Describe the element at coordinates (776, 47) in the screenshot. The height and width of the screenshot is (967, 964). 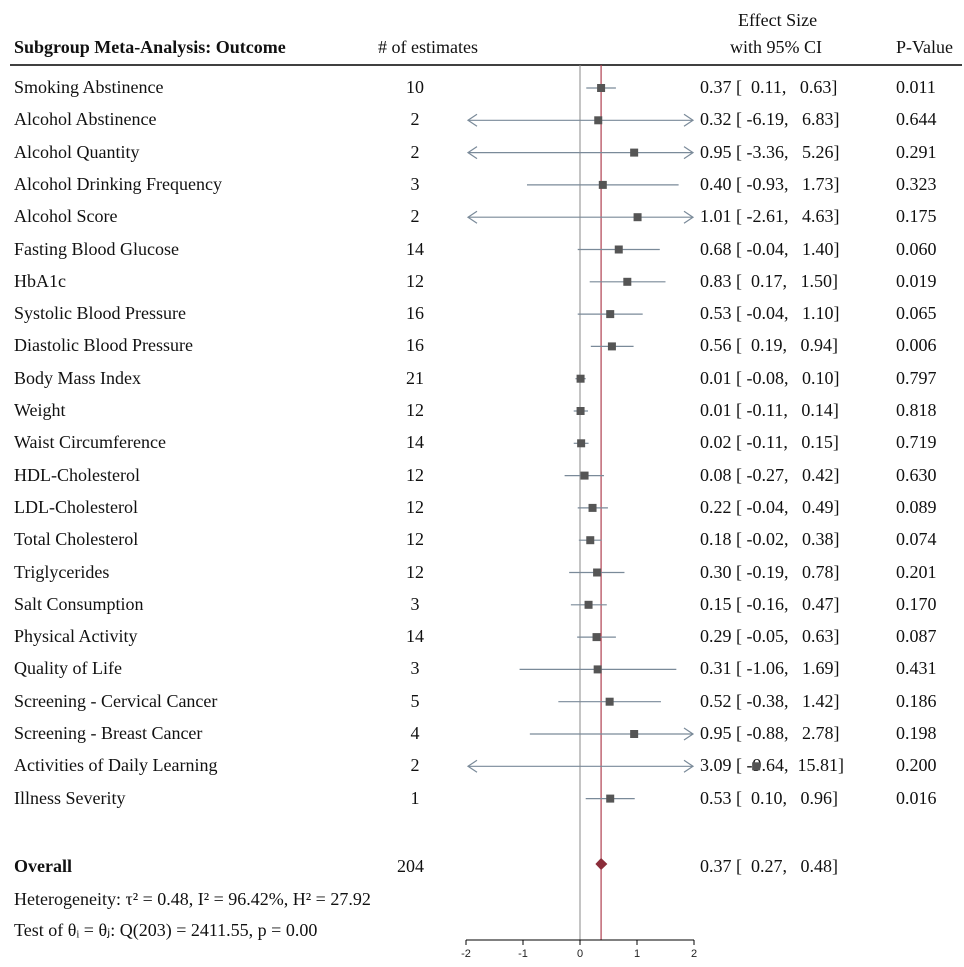
I see `column-header-es-line2: with 95% CI` at that location.